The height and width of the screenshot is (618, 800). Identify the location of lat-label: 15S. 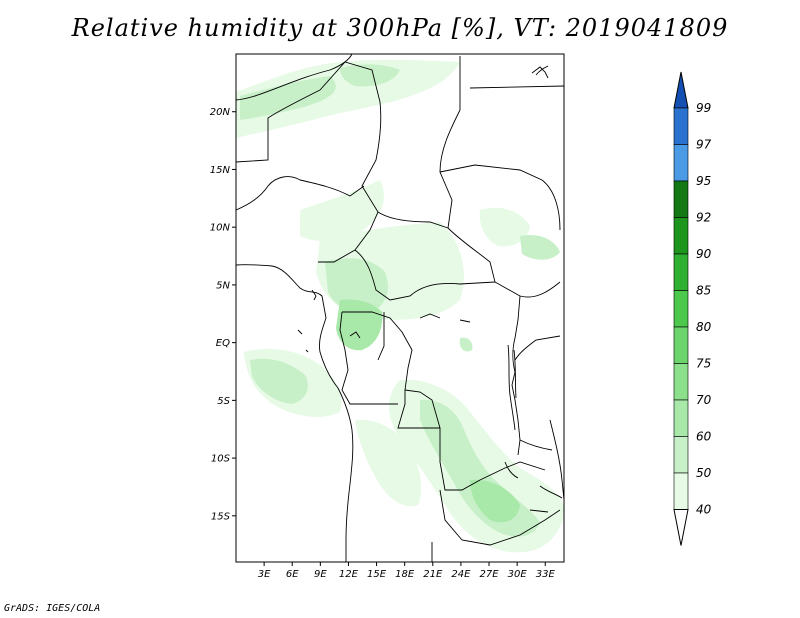
(221, 516).